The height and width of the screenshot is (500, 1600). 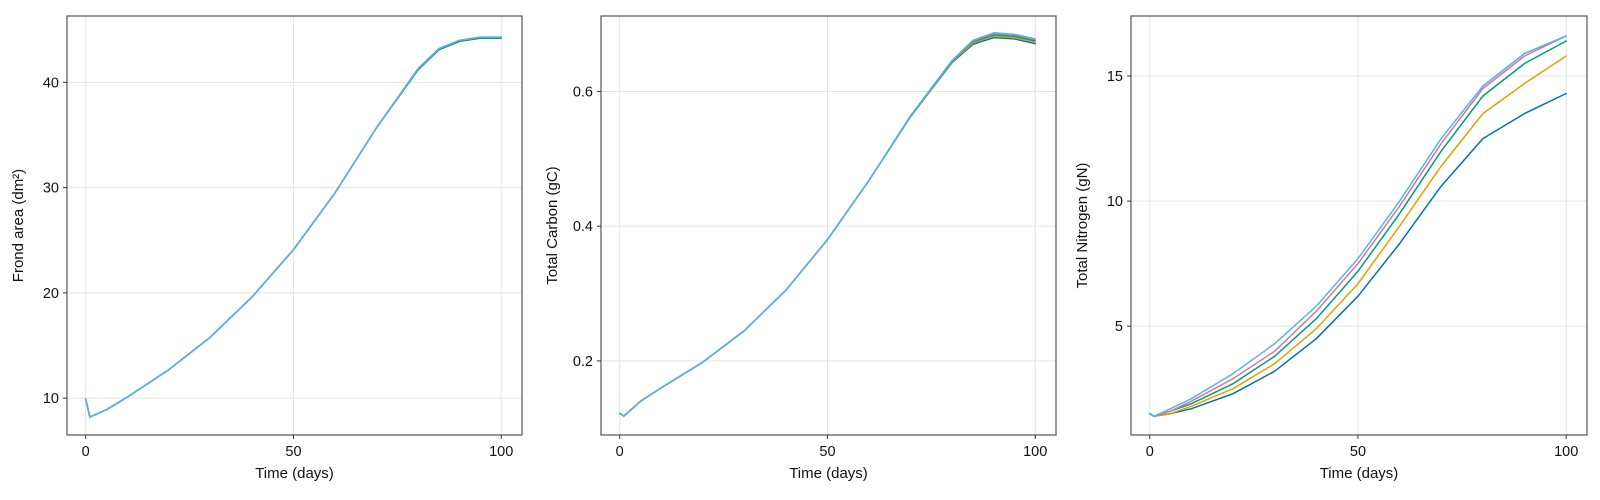 What do you see at coordinates (1115, 77) in the screenshot?
I see `y-tick-label: 15` at bounding box center [1115, 77].